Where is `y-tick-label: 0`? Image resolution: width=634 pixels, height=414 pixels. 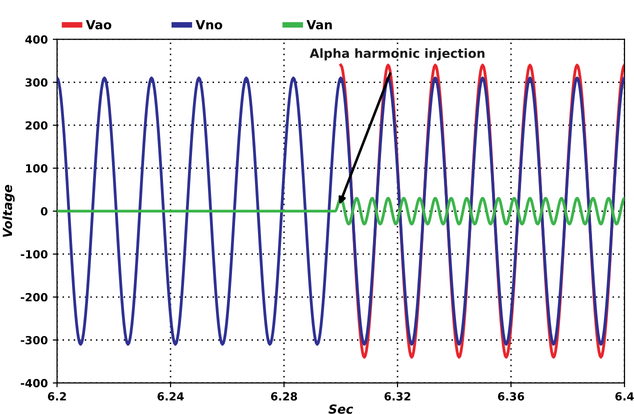 y-tick-label: 0 is located at coordinates (44, 211).